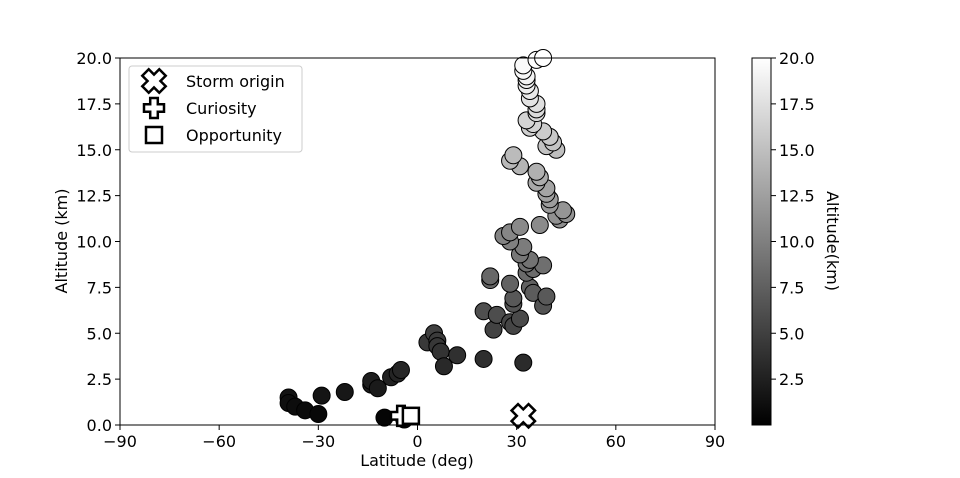  I want to click on legend-opportunity-marker, so click(154, 135).